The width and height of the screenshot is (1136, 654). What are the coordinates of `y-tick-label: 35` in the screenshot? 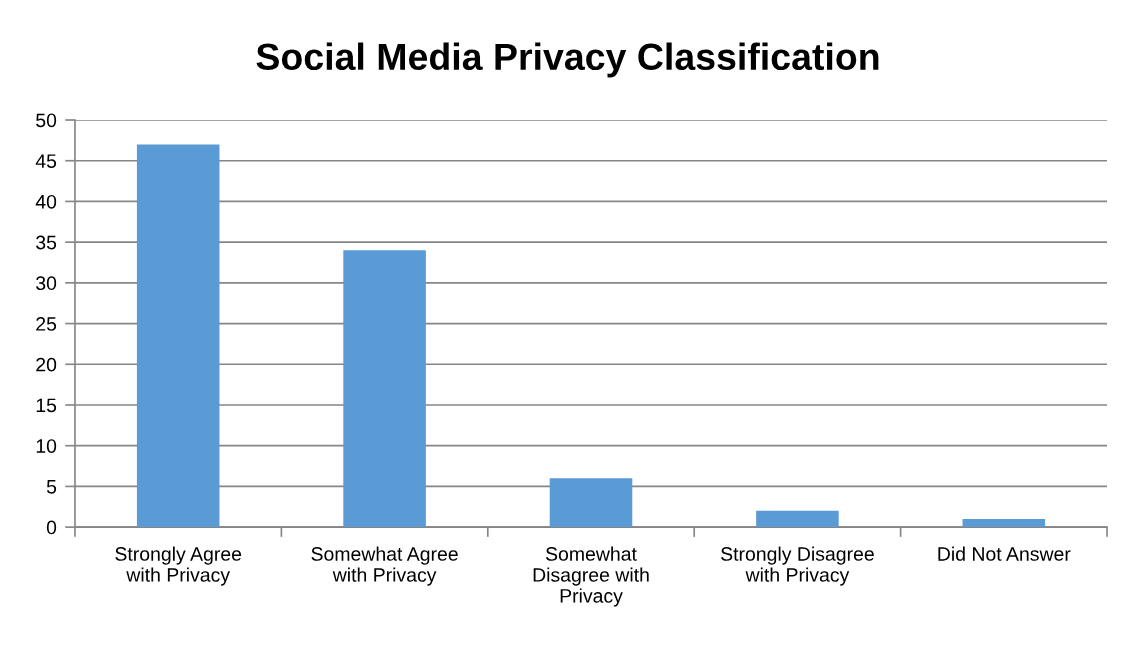 It's located at (46, 242).